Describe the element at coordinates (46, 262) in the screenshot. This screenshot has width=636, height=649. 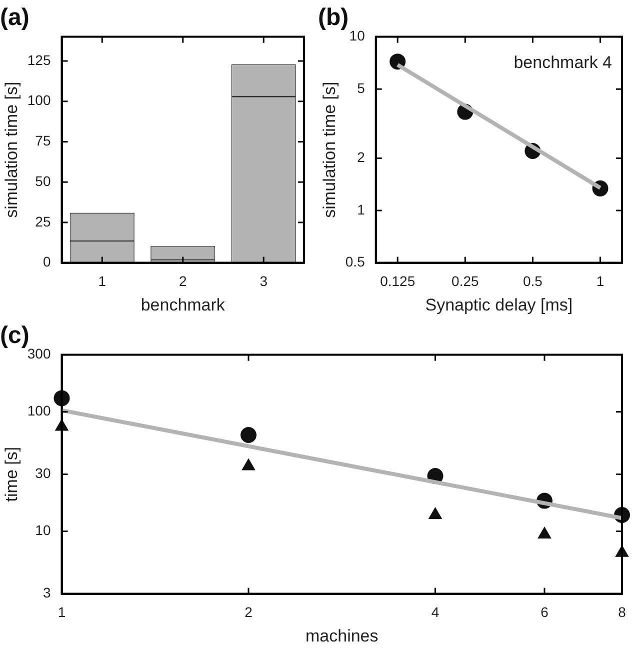
I see `y-tick-label: 0` at that location.